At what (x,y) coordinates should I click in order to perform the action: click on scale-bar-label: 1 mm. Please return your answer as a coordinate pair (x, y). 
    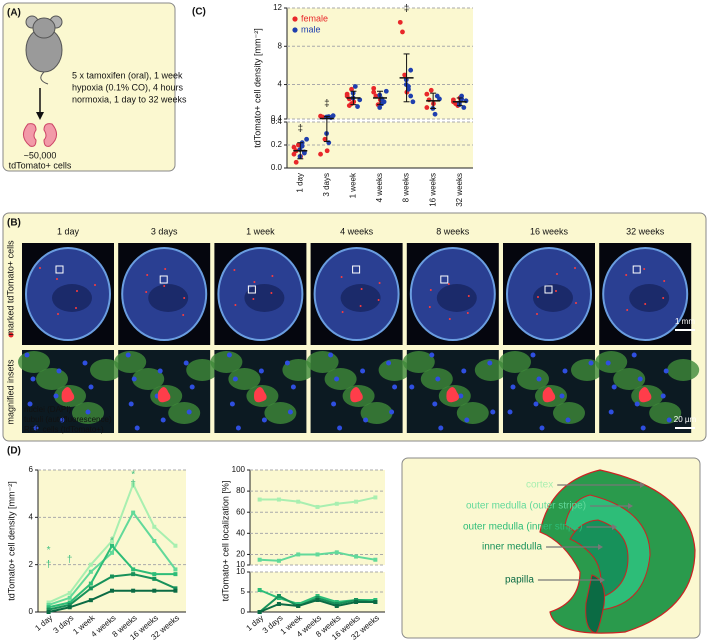
    Looking at the image, I should click on (685, 321).